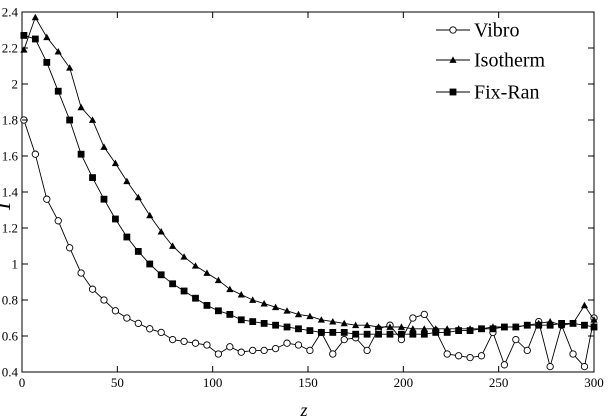 The width and height of the screenshot is (608, 419). I want to click on x-tick-label: 100, so click(213, 382).